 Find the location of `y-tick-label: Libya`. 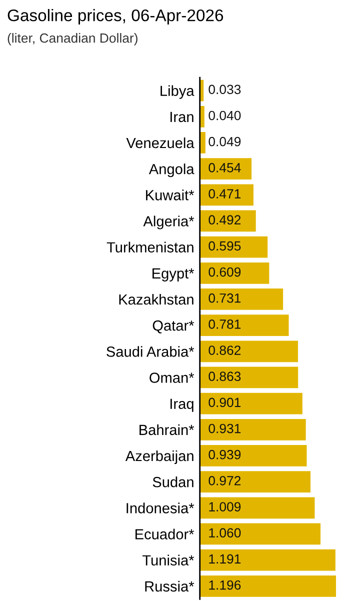

y-tick-label: Libya is located at coordinates (177, 92).